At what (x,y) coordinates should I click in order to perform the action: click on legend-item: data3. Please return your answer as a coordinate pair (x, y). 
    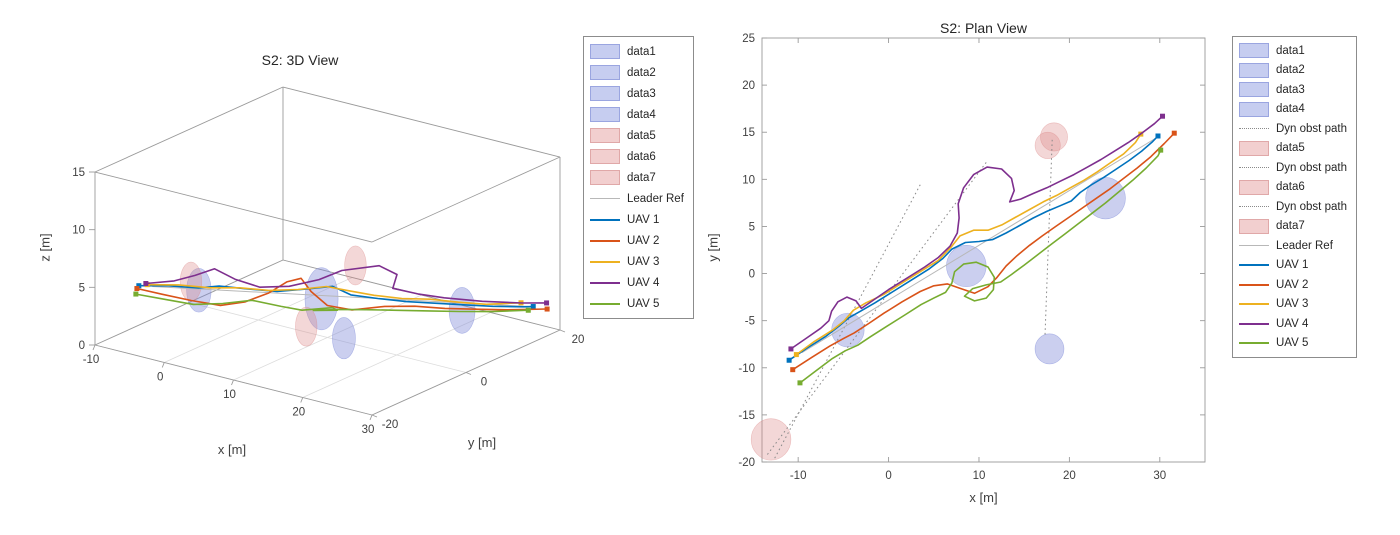
    Looking at the image, I should click on (637, 93).